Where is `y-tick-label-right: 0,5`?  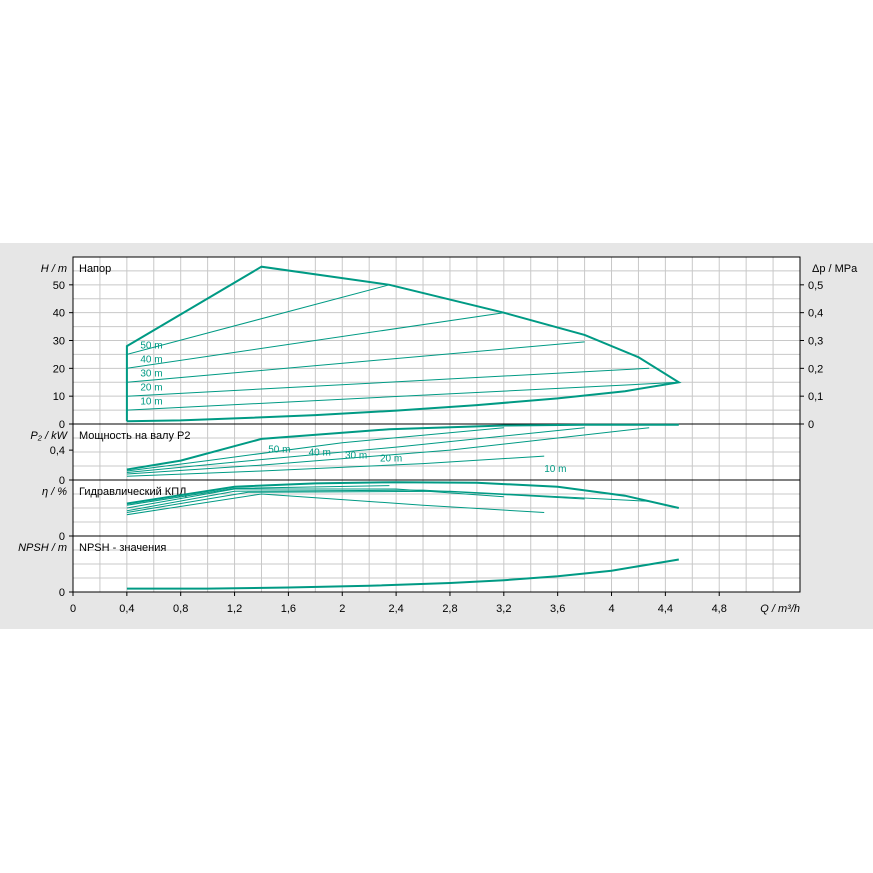 y-tick-label-right: 0,5 is located at coordinates (815, 286).